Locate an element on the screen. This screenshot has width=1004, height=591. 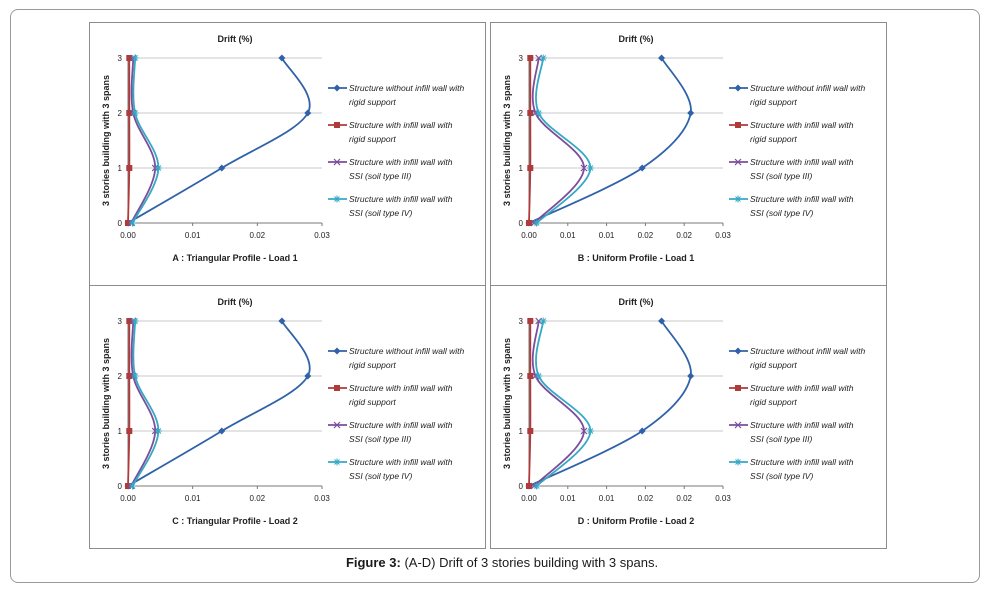
chart-subtitle: A : Triangular Profile - Load 1 is located at coordinates (234, 258).